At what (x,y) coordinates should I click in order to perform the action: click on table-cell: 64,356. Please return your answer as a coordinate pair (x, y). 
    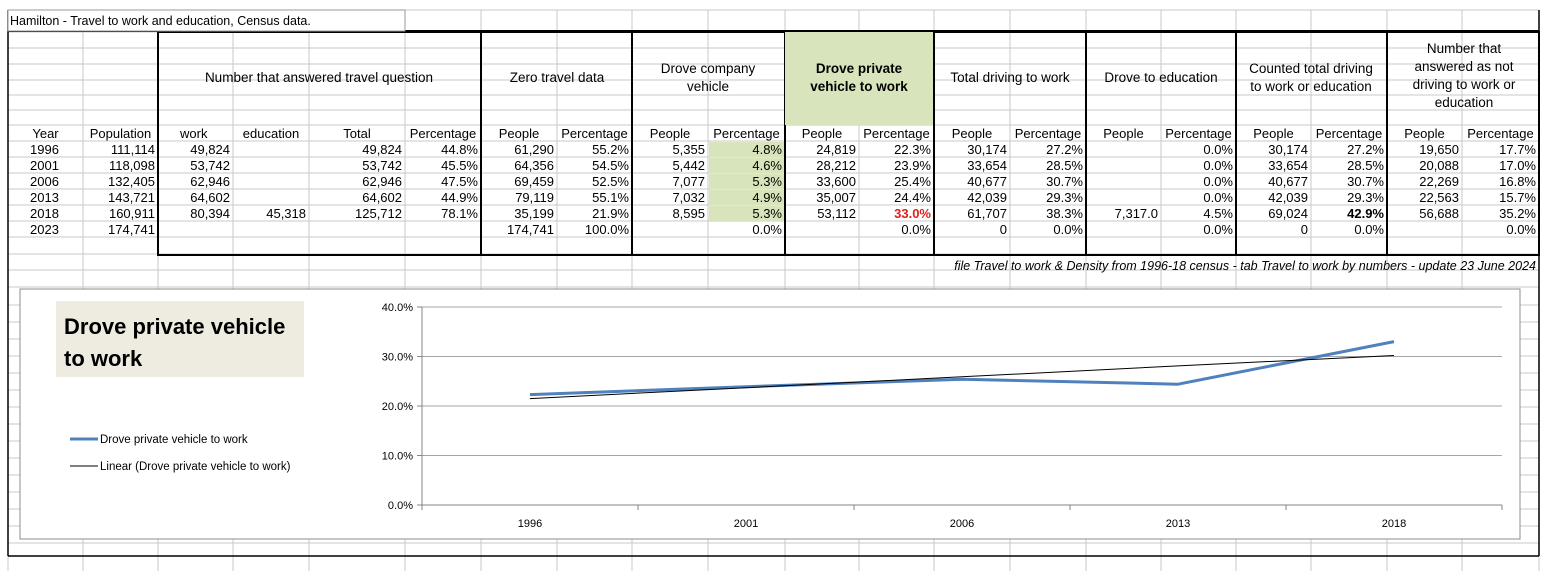
    Looking at the image, I should click on (534, 165).